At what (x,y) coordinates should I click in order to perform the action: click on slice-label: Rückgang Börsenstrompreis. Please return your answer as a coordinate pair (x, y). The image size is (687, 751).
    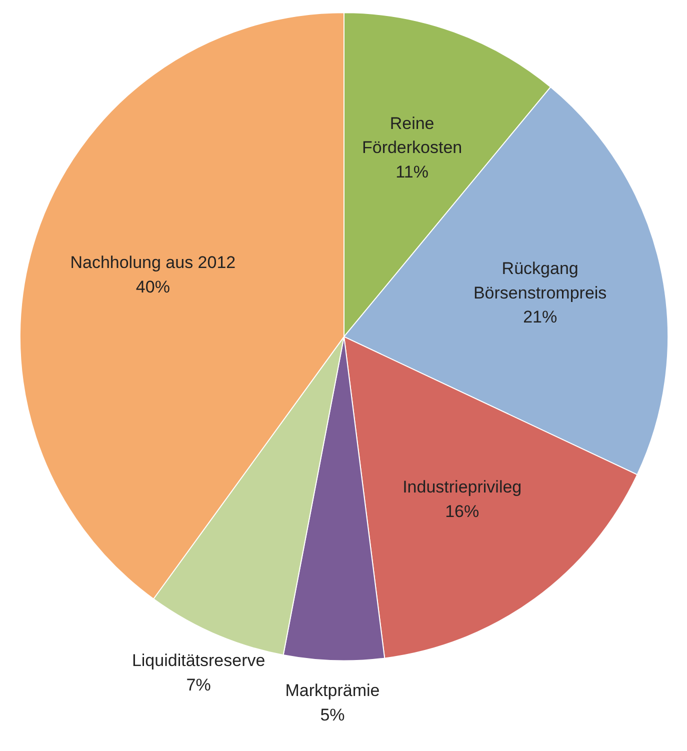
    Looking at the image, I should click on (540, 280).